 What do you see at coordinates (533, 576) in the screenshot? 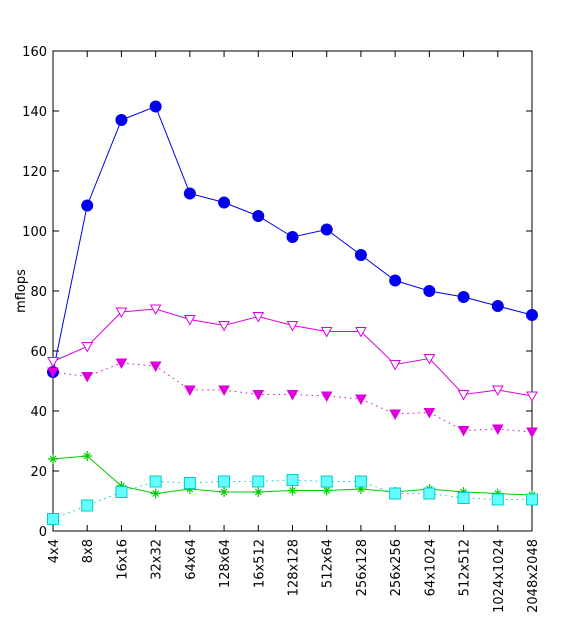
I see `x-tick-label: 2048x2048` at bounding box center [533, 576].